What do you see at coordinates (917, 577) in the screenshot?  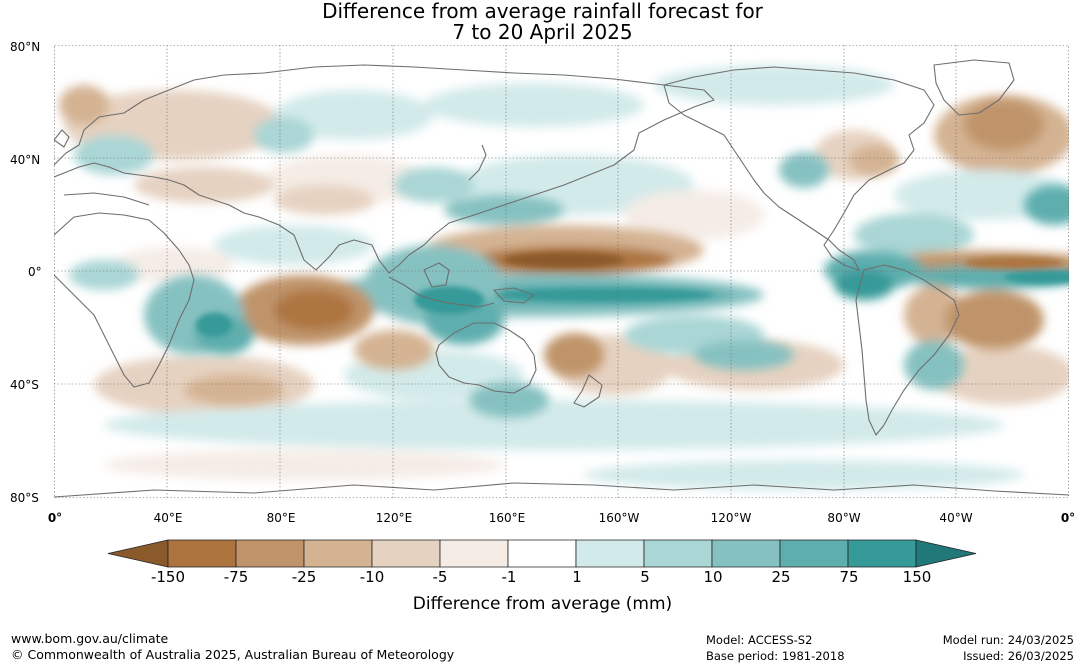 I see `colorbar-tick-150: 150` at bounding box center [917, 577].